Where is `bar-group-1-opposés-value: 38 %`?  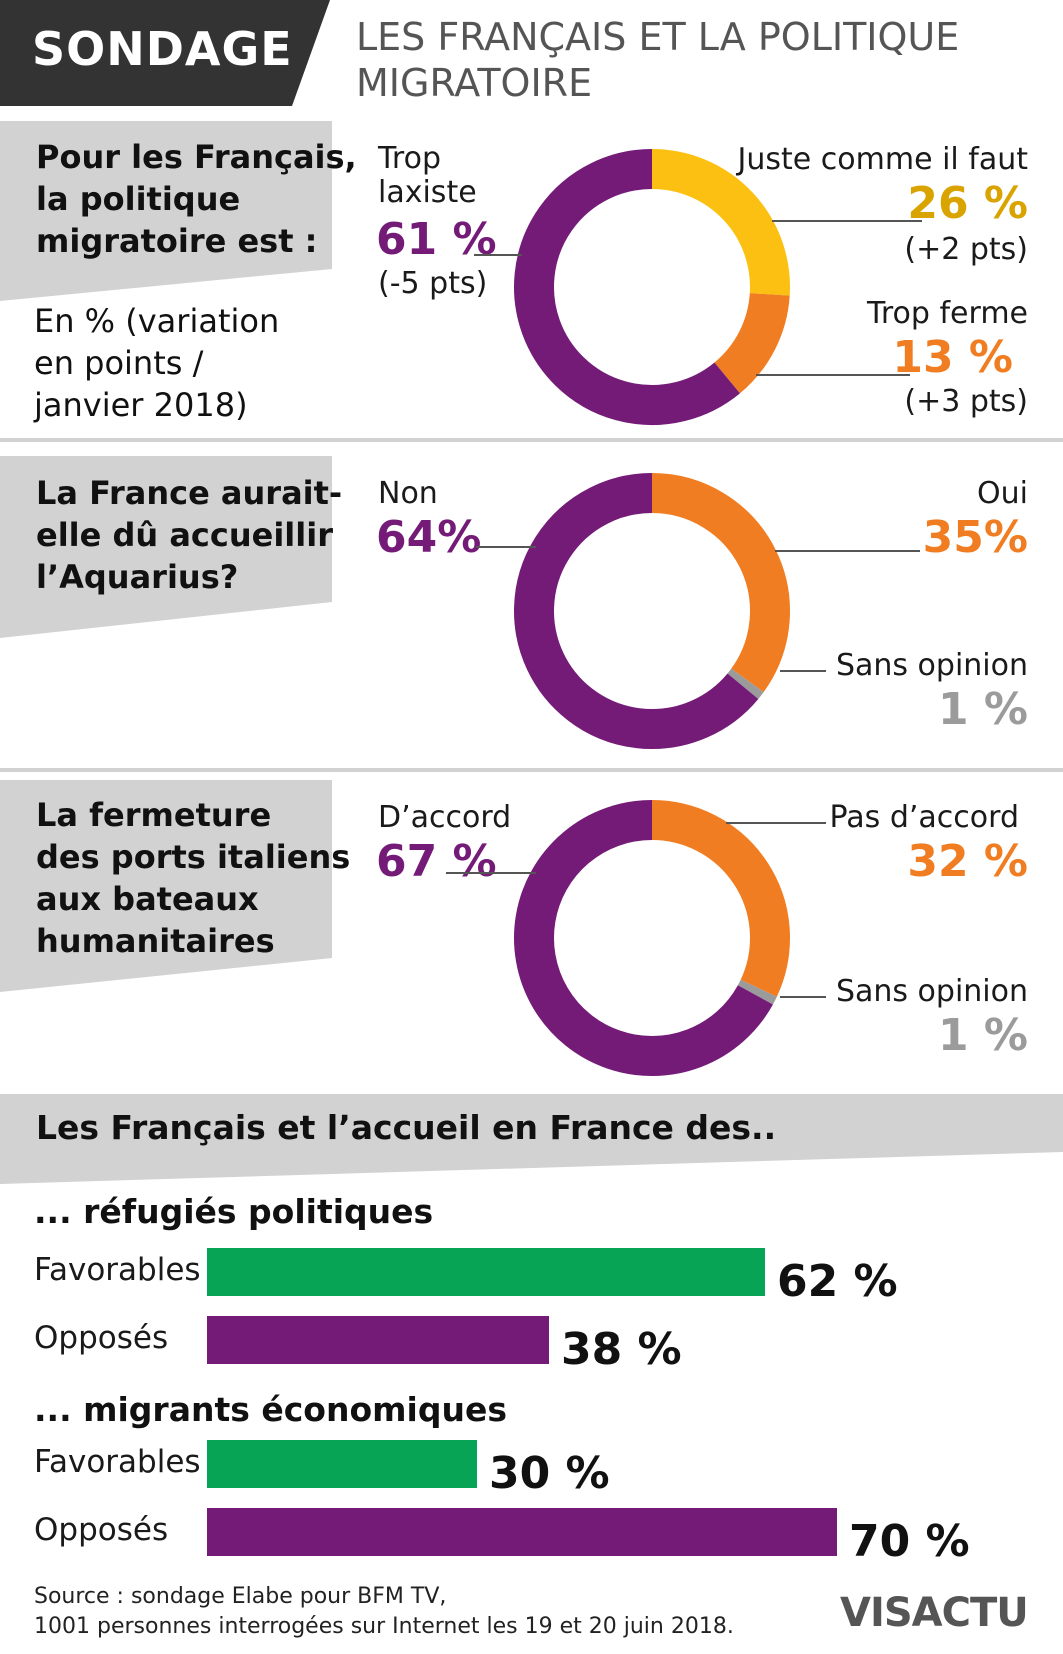
bar-group-1-opposés-value: 38 % is located at coordinates (621, 1349).